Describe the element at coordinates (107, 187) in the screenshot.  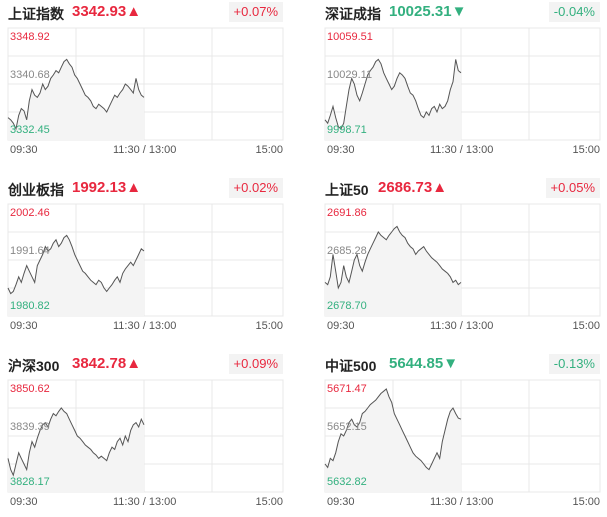
I see `index-value: 1992.13▲` at that location.